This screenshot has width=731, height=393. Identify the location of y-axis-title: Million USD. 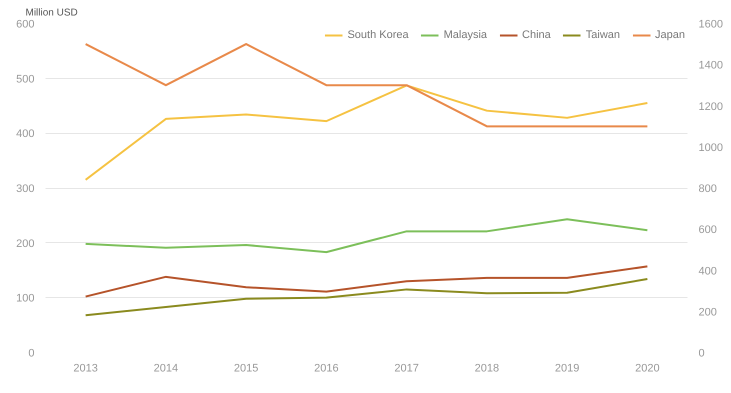
(52, 13).